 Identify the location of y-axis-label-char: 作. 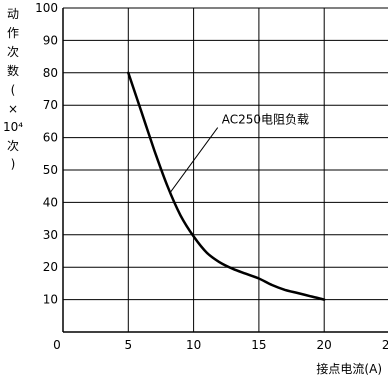
(13, 33).